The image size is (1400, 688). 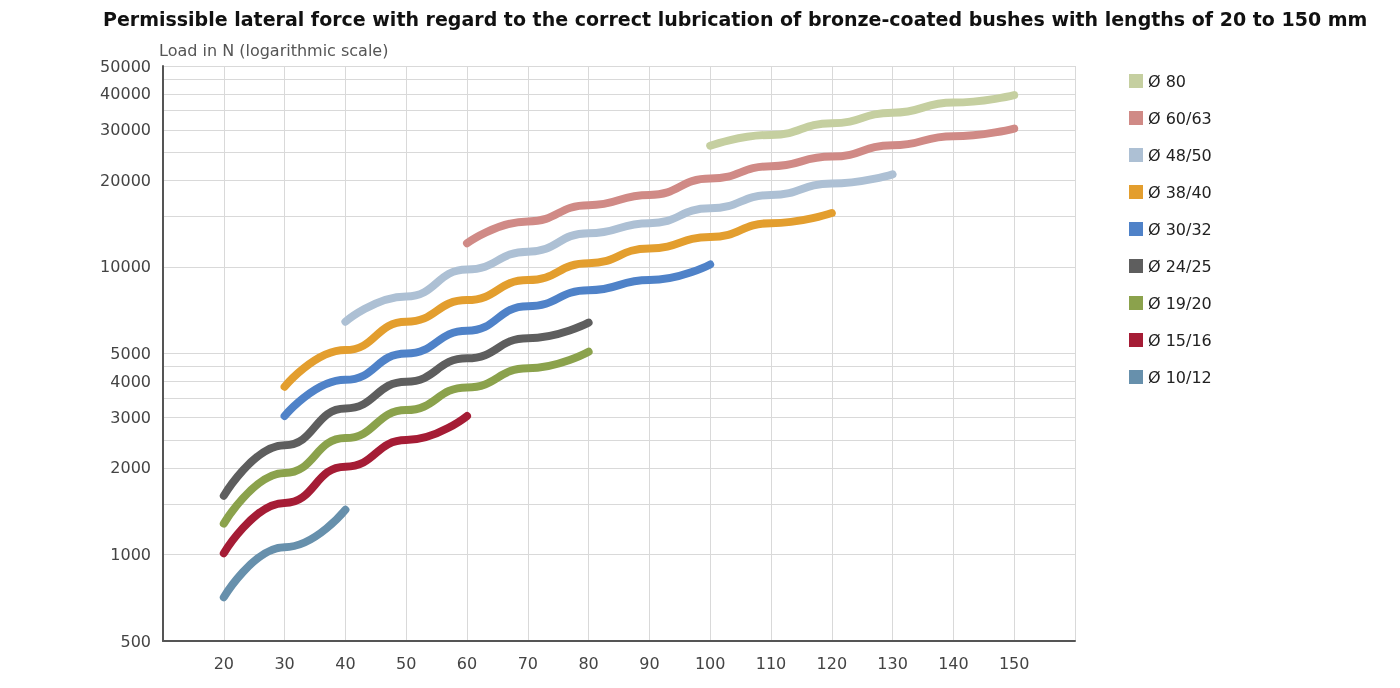 I want to click on x-tick-label: 80, so click(x=588, y=663).